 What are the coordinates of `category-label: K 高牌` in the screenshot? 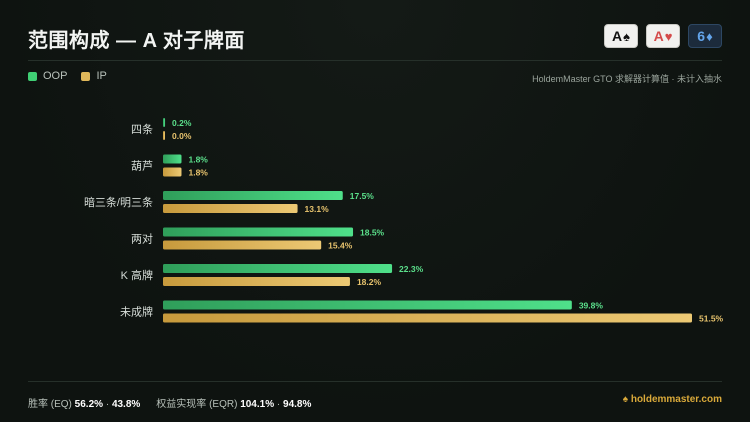 It's located at (137, 275).